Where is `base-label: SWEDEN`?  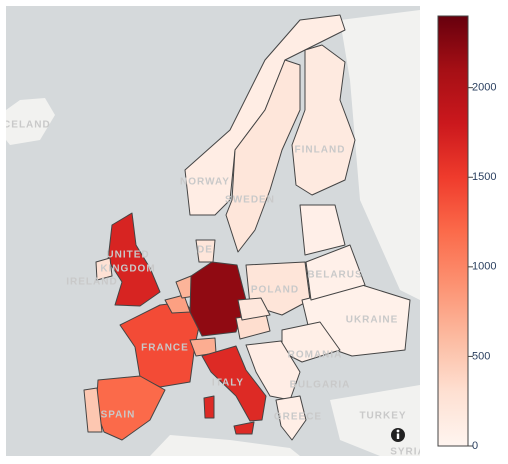 base-label: SWEDEN is located at coordinates (250, 200).